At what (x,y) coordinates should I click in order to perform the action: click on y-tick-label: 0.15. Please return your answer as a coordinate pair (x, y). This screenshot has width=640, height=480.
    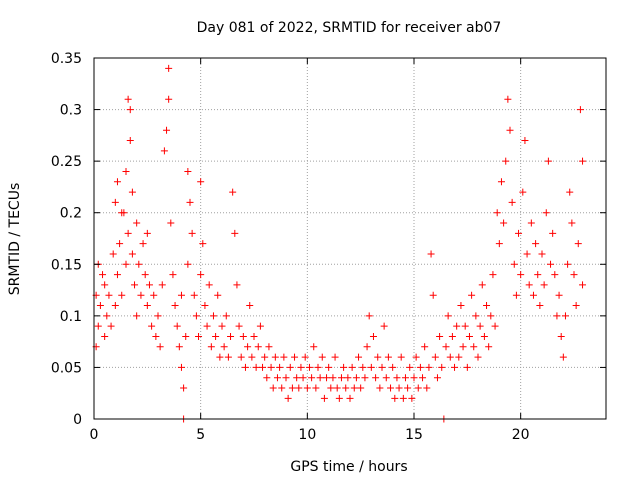
    Looking at the image, I should click on (66, 265).